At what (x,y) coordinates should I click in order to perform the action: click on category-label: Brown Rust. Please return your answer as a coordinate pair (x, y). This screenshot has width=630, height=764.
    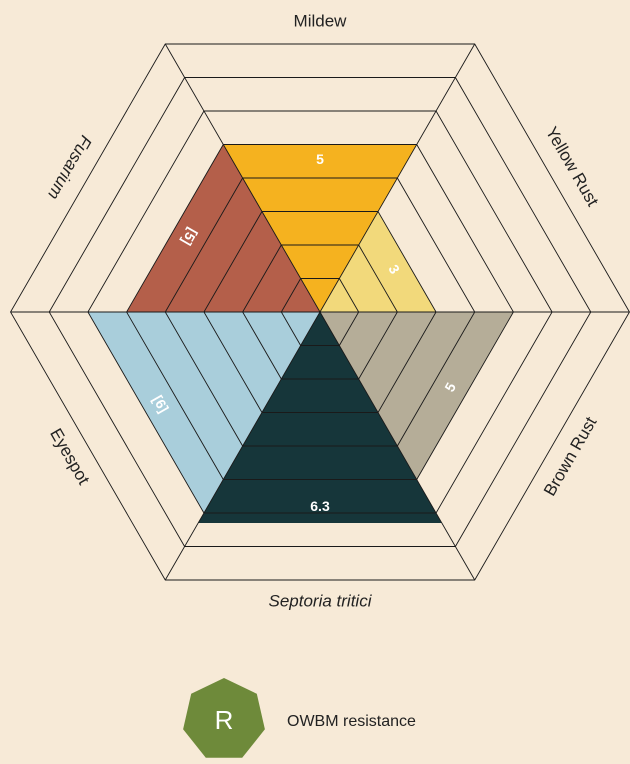
    Looking at the image, I should click on (570, 456).